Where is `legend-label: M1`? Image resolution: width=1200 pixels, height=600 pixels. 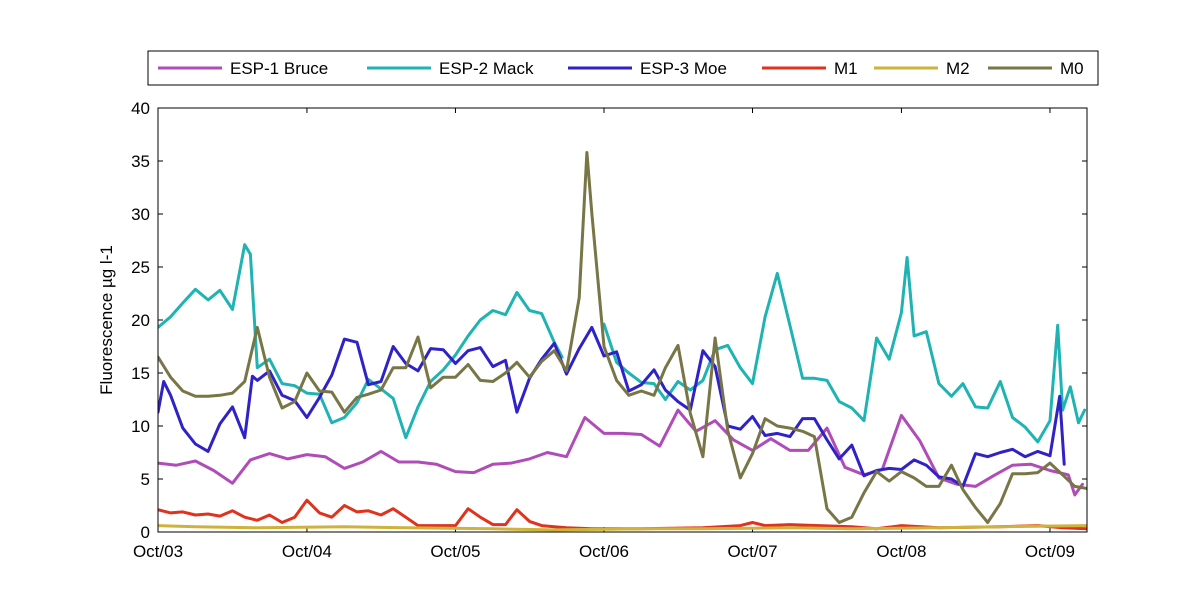
legend-label: M1 is located at coordinates (846, 68).